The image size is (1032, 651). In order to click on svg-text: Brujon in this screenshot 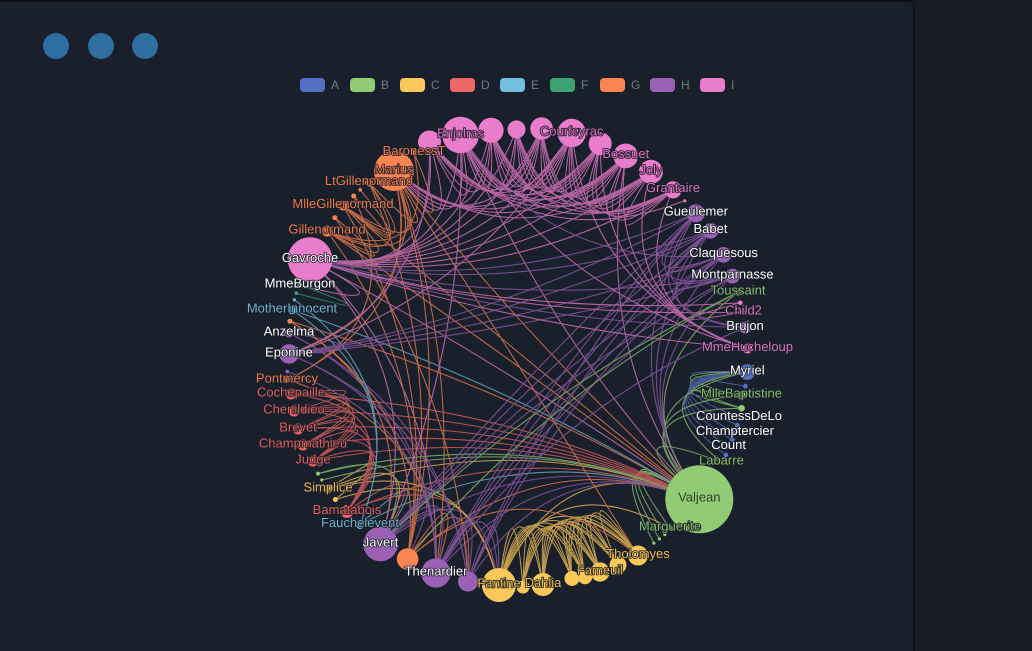, I will do `click(745, 325)`.